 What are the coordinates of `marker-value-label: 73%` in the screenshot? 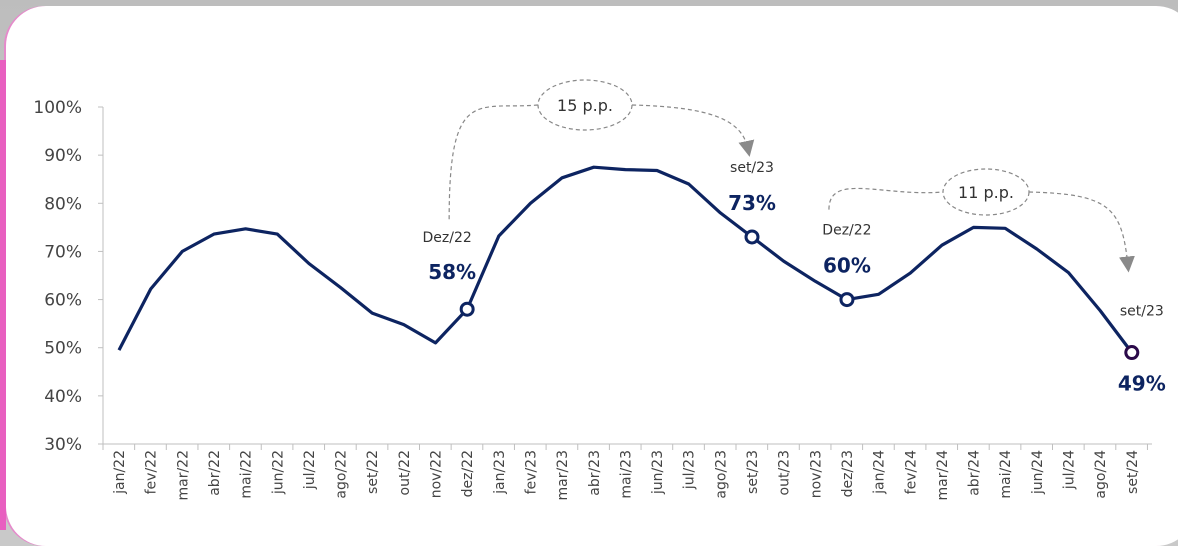 It's located at (752, 203).